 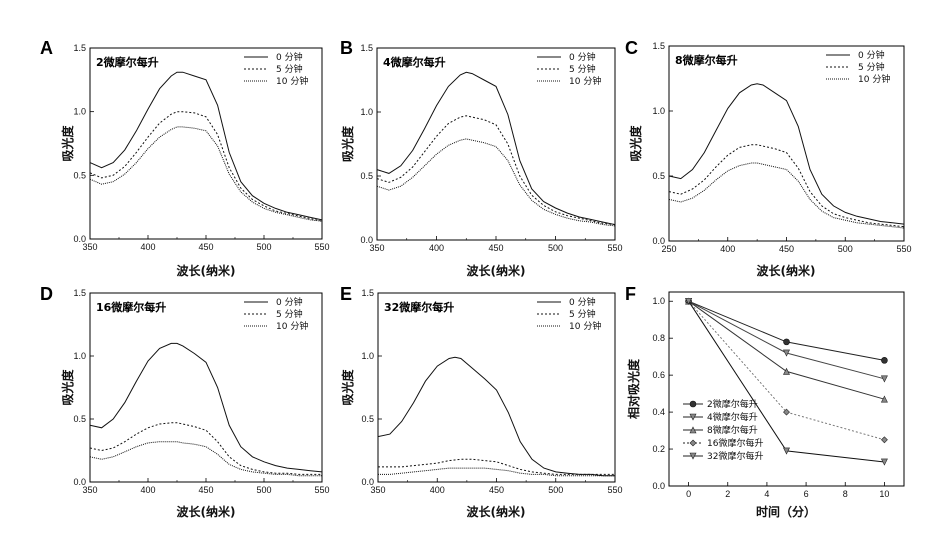 What do you see at coordinates (631, 48) in the screenshot?
I see `panel-label: C` at bounding box center [631, 48].